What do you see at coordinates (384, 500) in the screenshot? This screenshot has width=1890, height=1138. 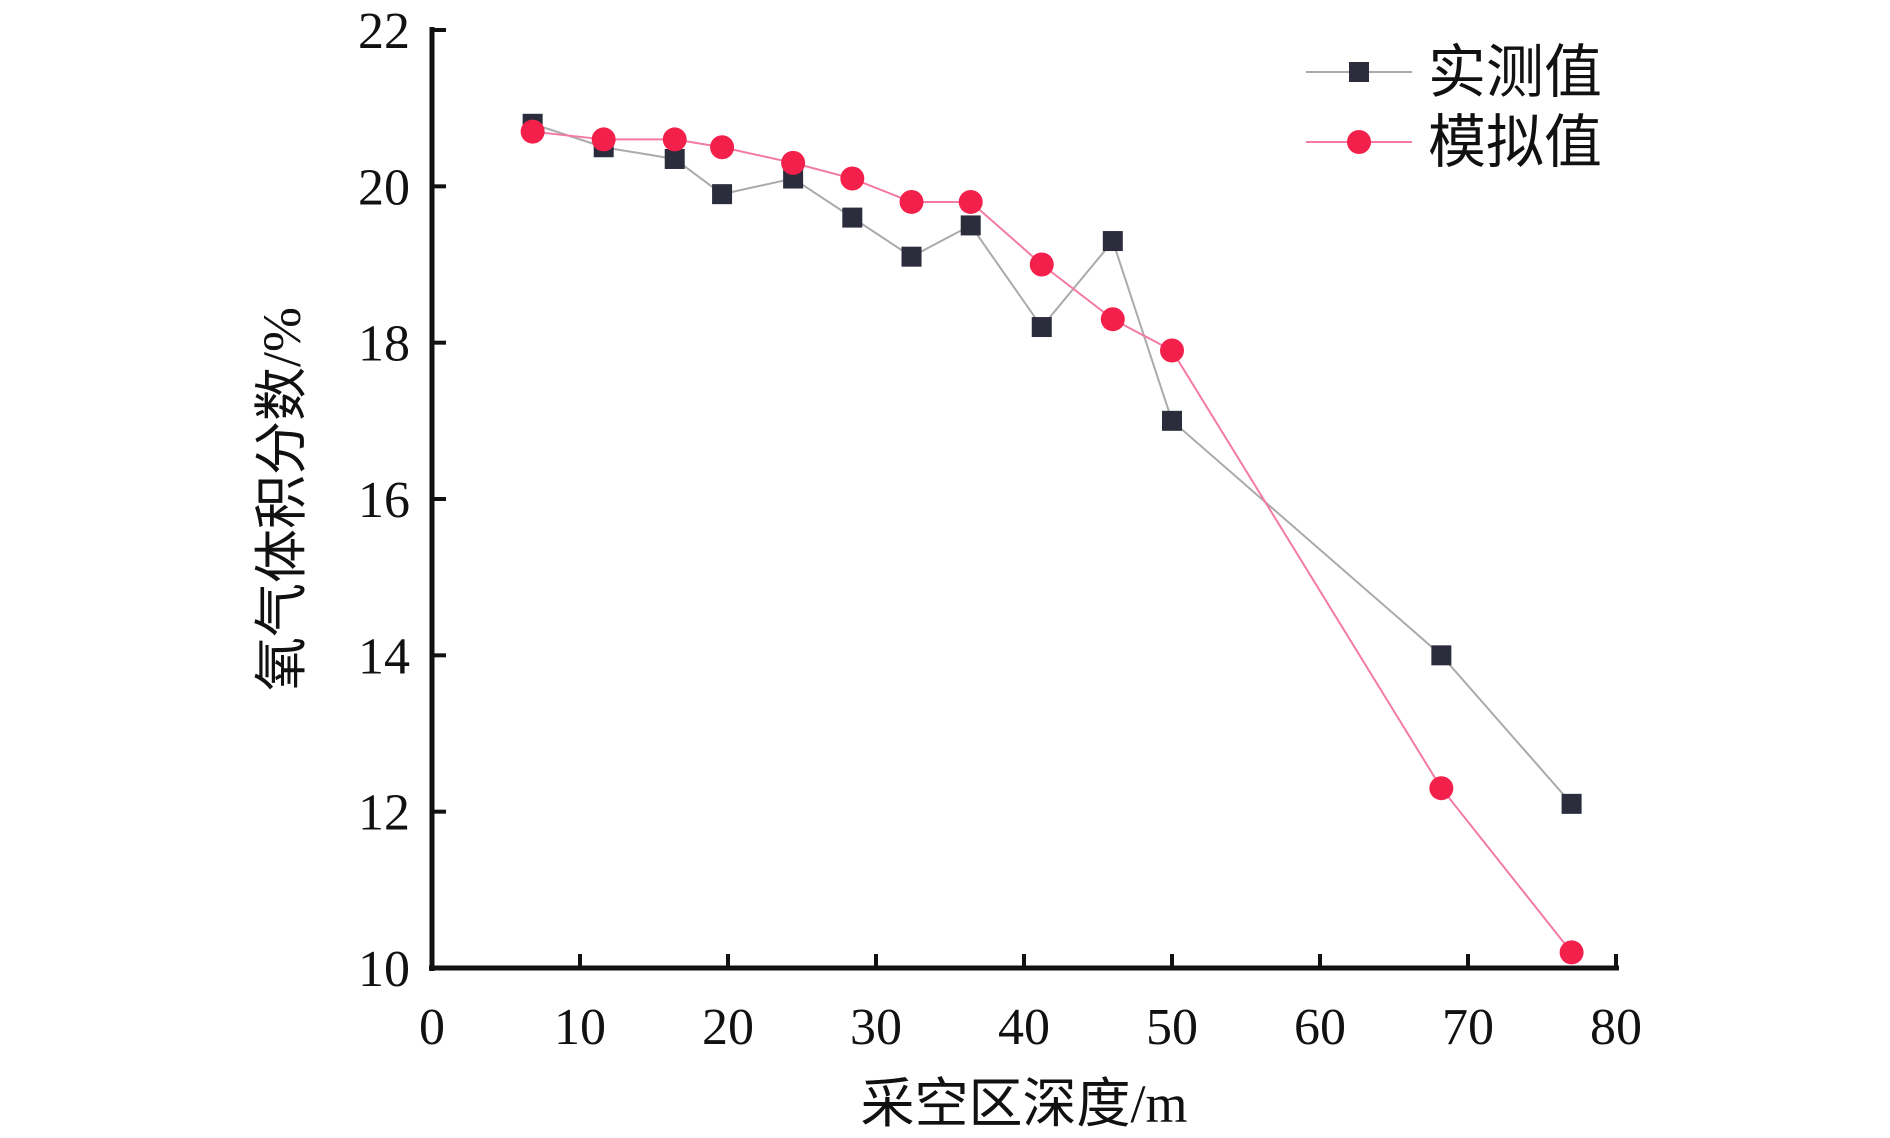 I see `y-tick-label: 16` at bounding box center [384, 500].